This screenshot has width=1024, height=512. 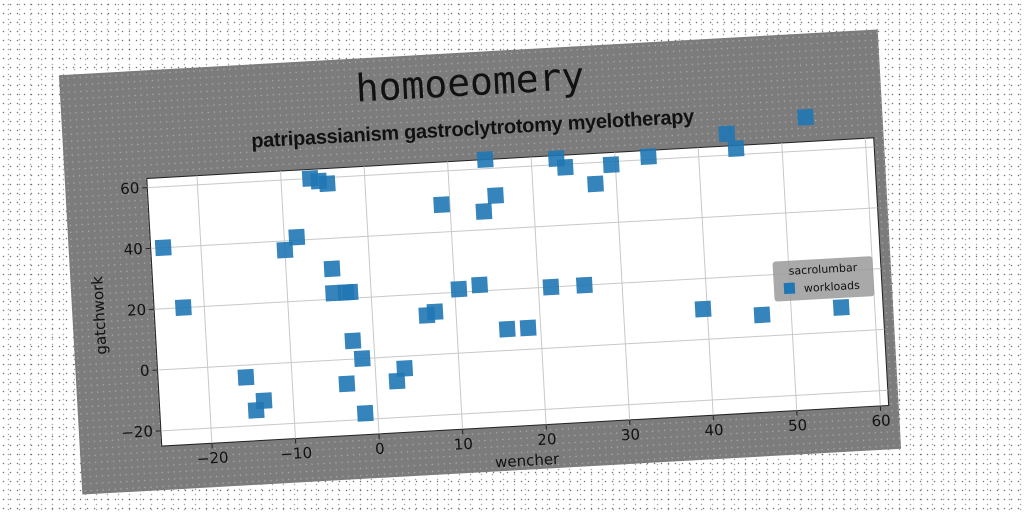 I want to click on y-tick-label: 0, so click(x=145, y=370).